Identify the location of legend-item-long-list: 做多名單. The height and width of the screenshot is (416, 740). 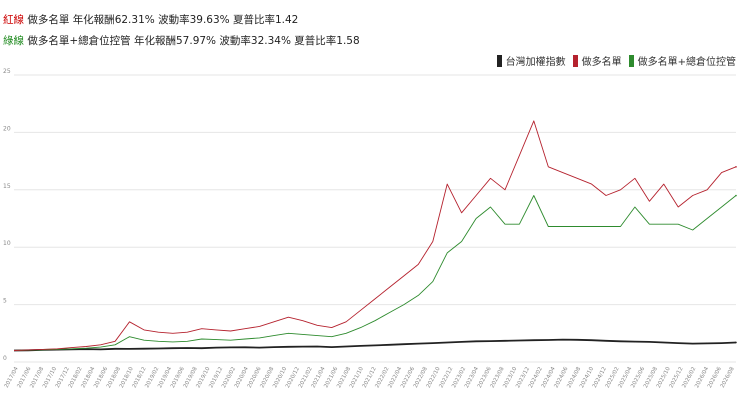
(597, 60).